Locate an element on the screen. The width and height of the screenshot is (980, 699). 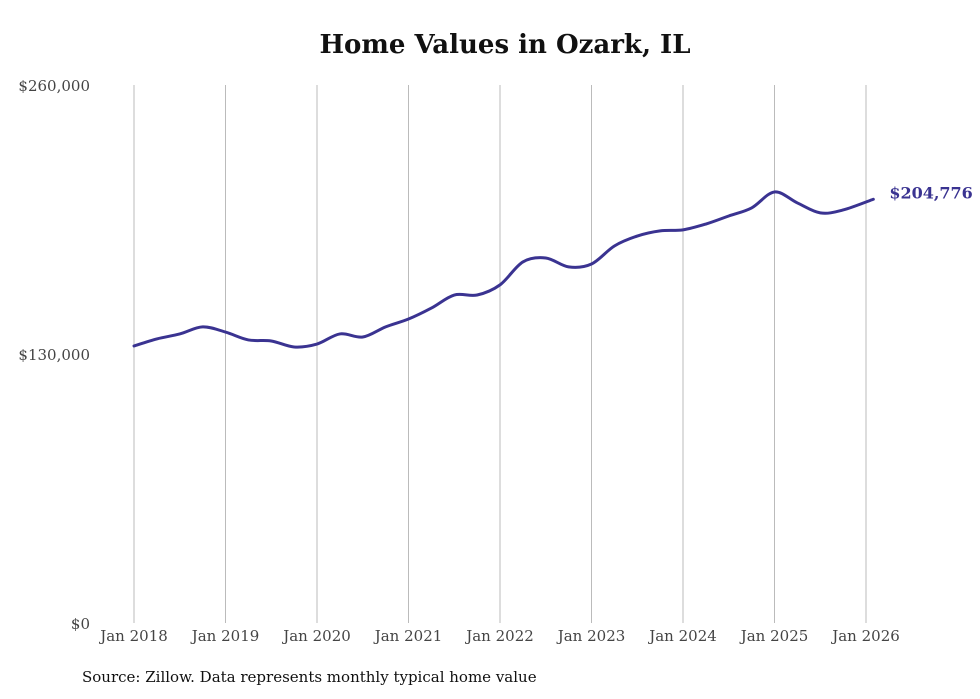
x-tick-label: Jan 2018 is located at coordinates (133, 636).